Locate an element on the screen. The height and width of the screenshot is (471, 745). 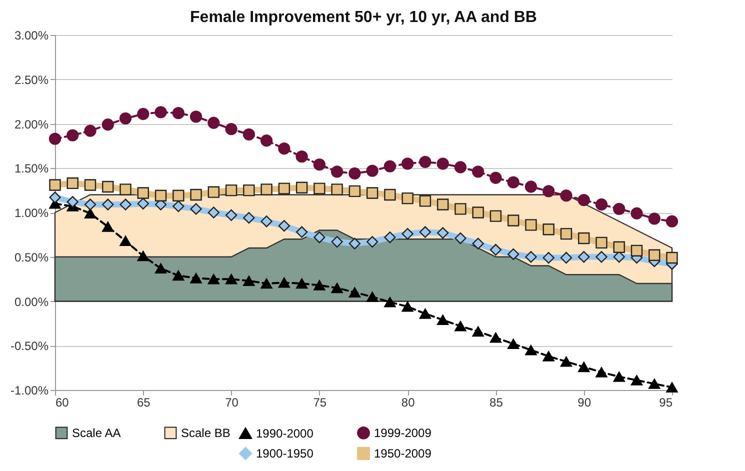
x-tick-label: 65 is located at coordinates (143, 403).